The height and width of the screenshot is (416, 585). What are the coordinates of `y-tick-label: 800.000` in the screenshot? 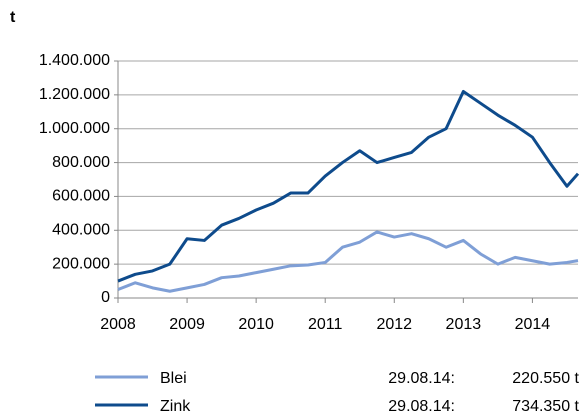 It's located at (81, 162).